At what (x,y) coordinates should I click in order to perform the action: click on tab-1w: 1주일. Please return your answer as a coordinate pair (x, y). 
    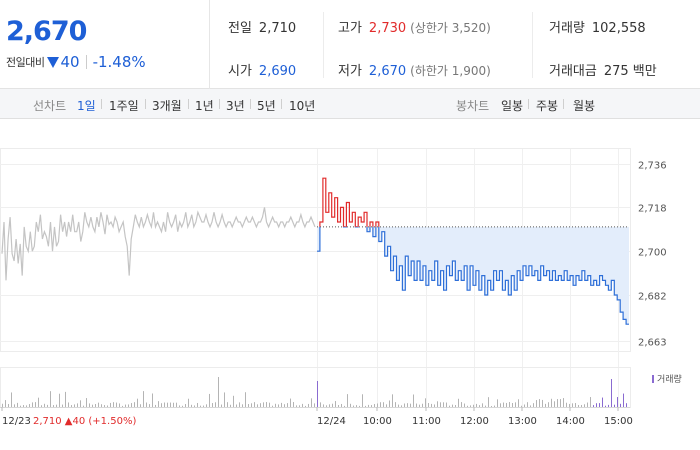
    Looking at the image, I should click on (124, 106).